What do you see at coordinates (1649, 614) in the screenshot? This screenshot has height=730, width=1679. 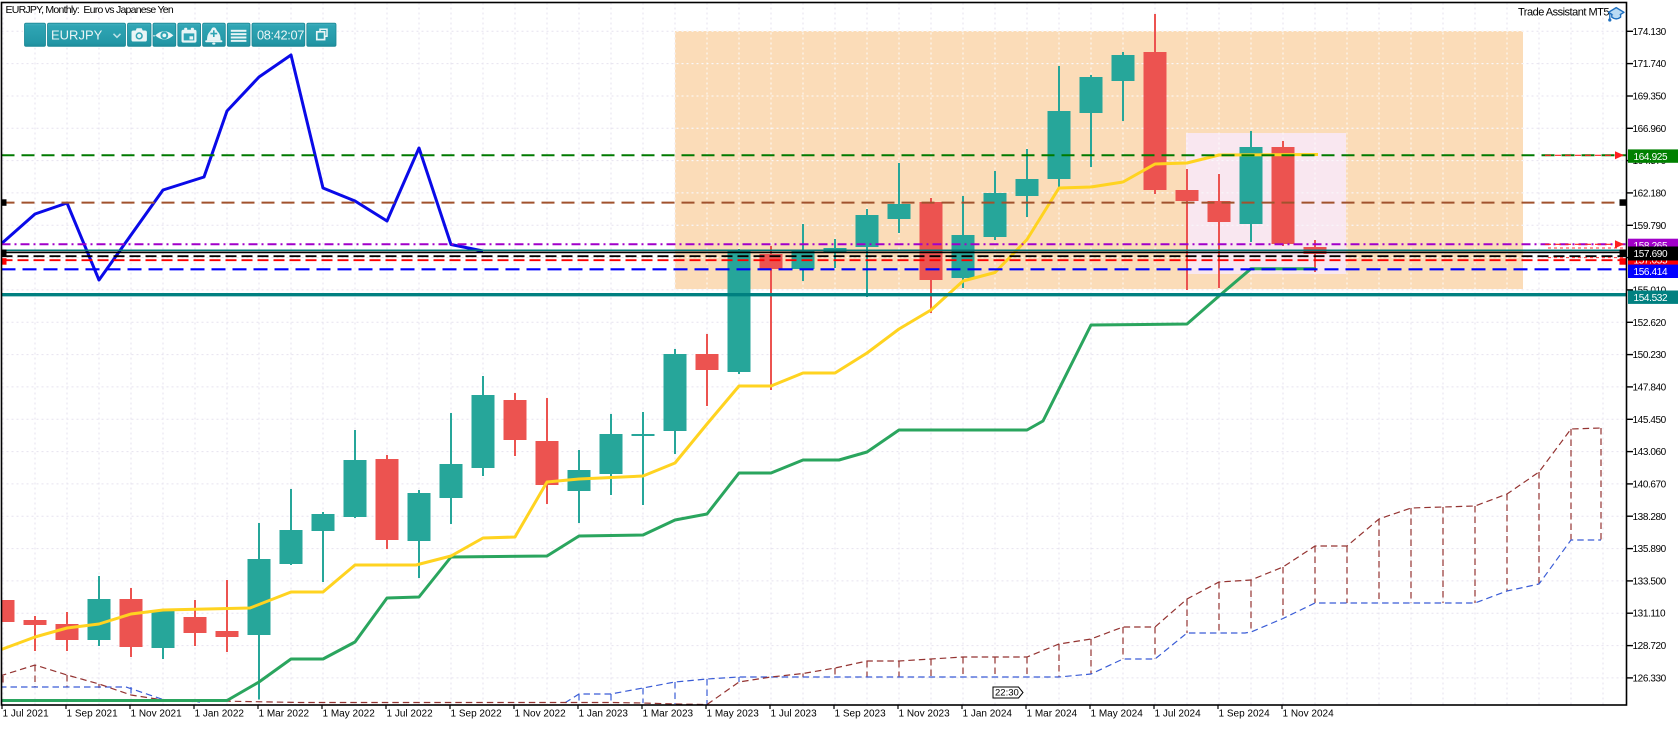 I see `svg-text: 131.110` at bounding box center [1649, 614].